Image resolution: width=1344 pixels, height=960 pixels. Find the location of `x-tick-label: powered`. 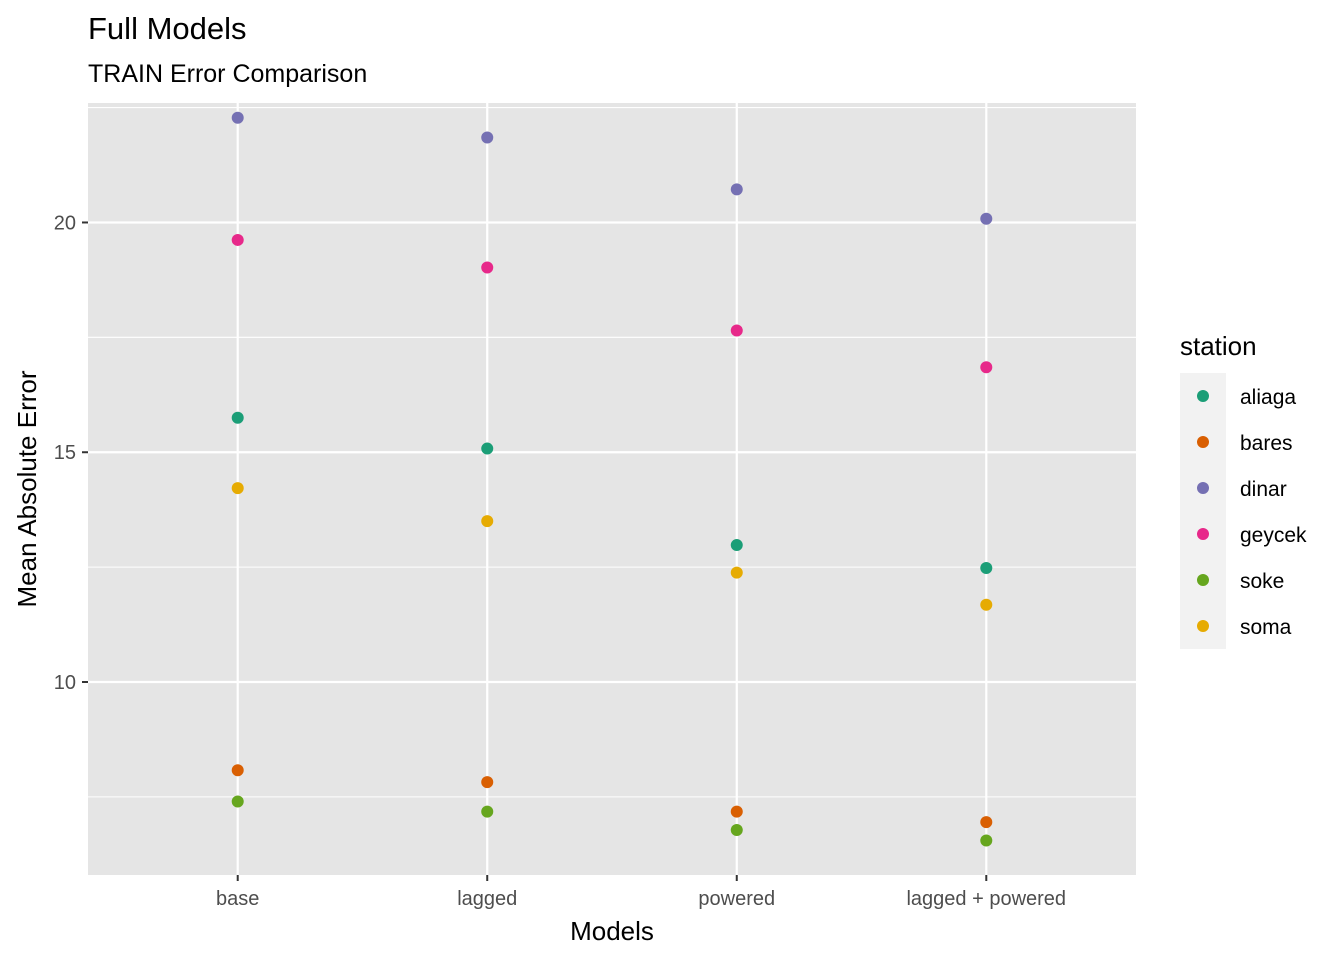

x-tick-label: powered is located at coordinates (736, 899).